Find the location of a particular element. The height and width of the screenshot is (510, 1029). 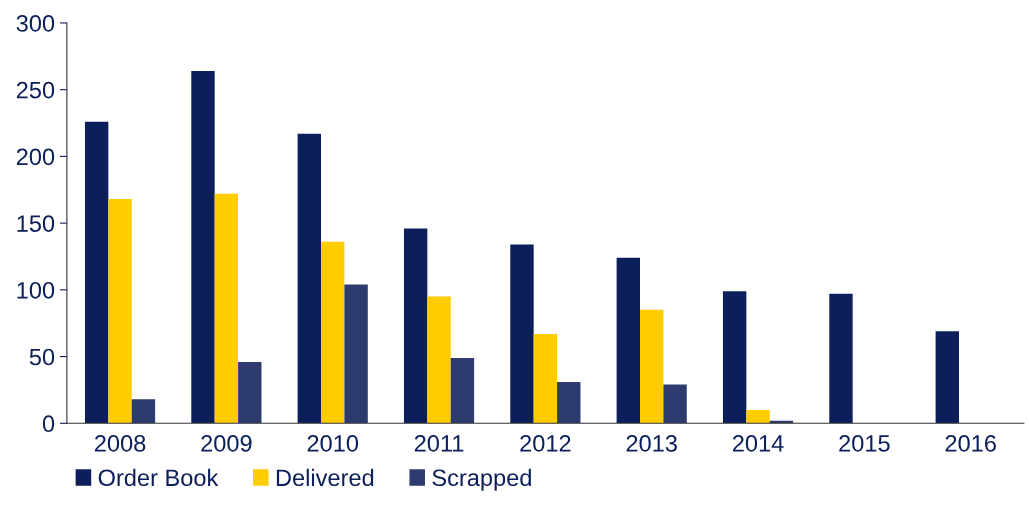

y-tick-label: 250 is located at coordinates (35, 90).